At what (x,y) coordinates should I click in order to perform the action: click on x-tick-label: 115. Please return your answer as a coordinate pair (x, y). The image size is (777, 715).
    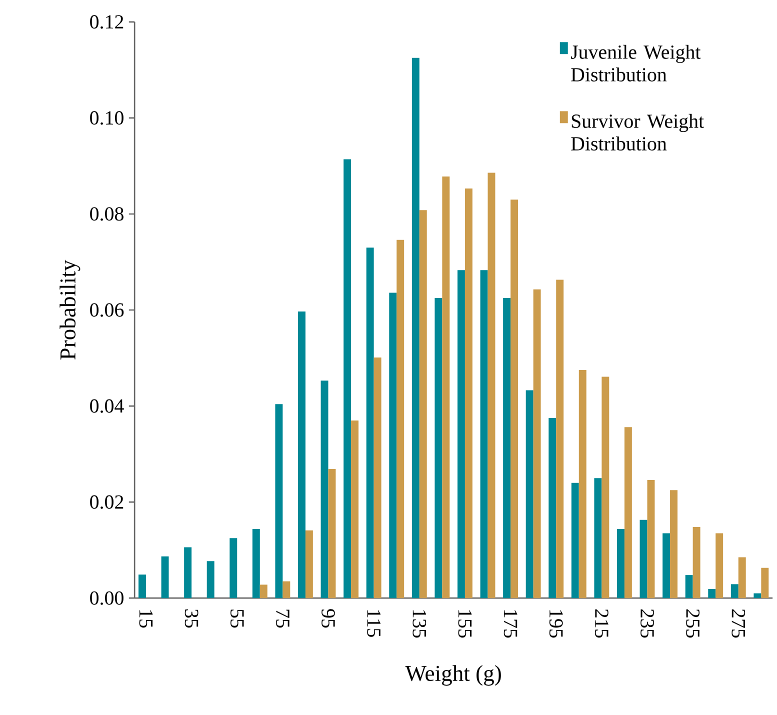
    Looking at the image, I should click on (373, 623).